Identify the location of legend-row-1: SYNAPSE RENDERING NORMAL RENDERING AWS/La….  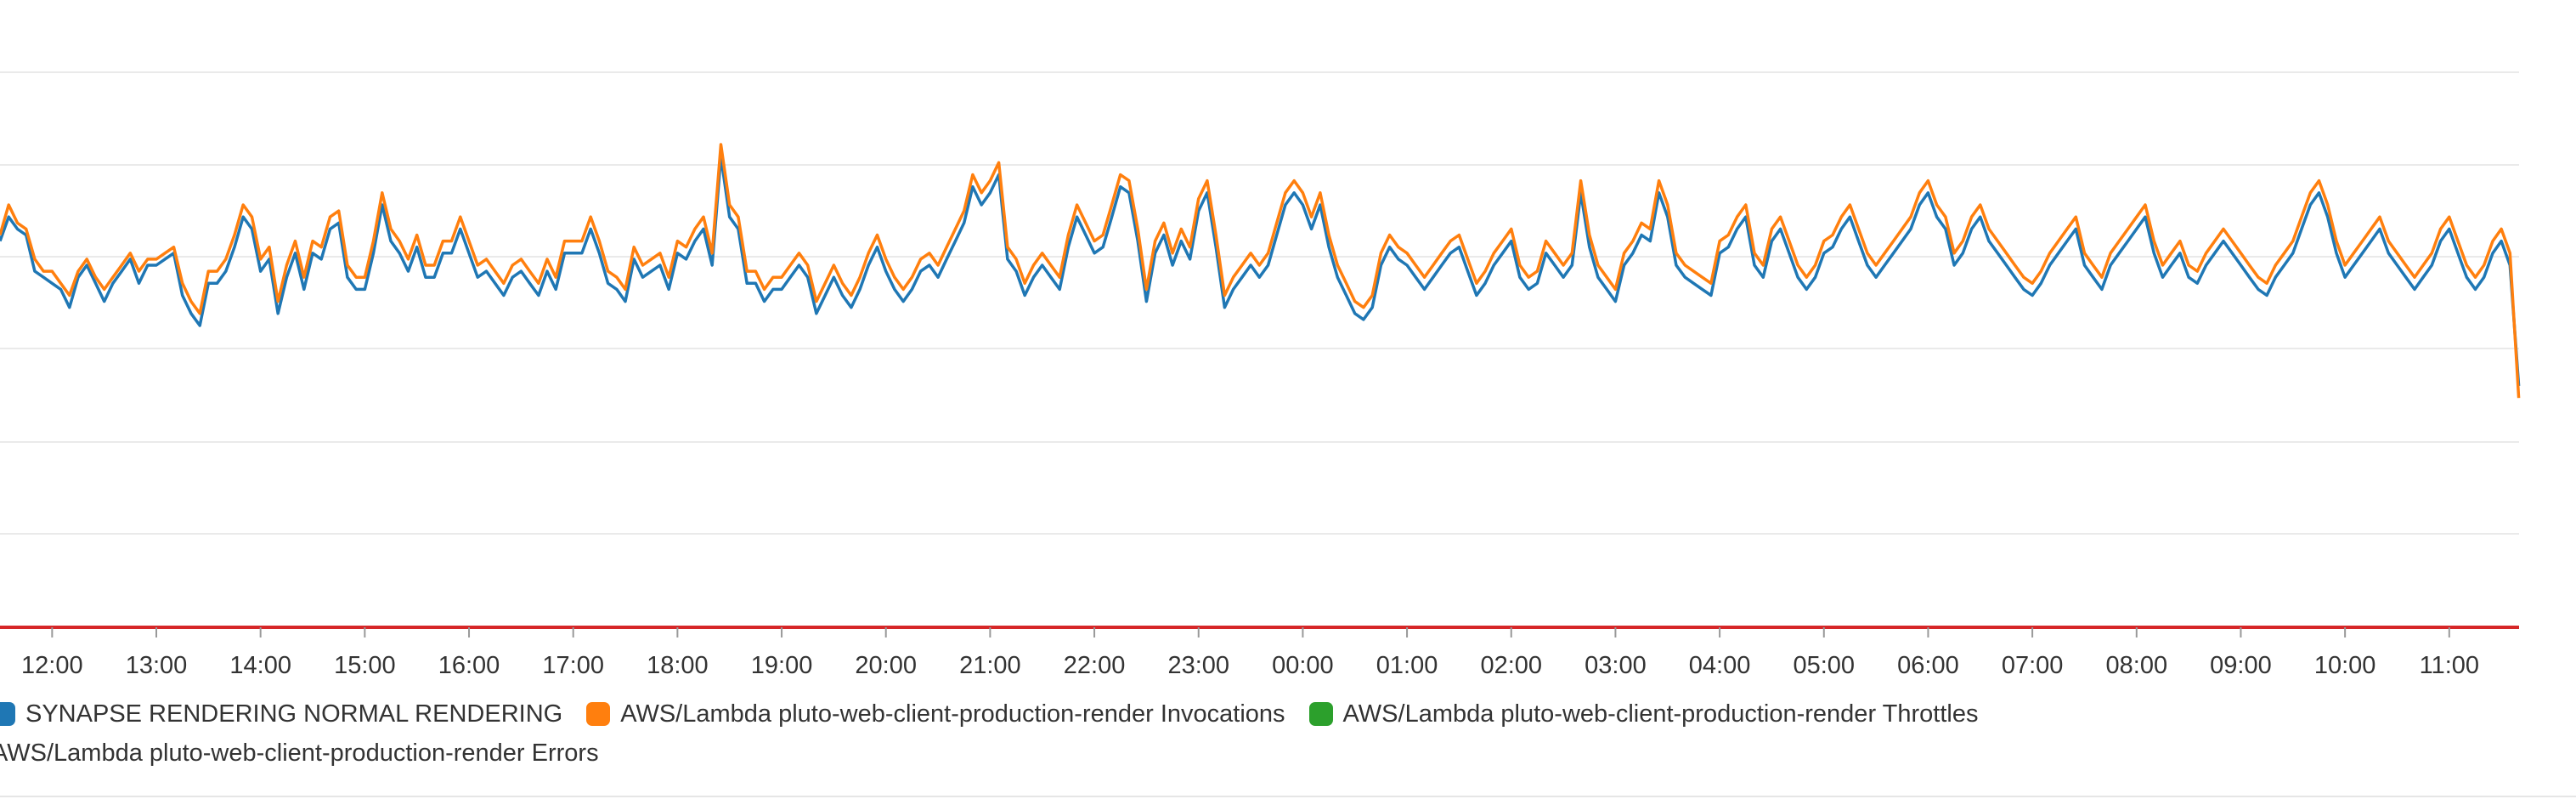
(1001, 714).